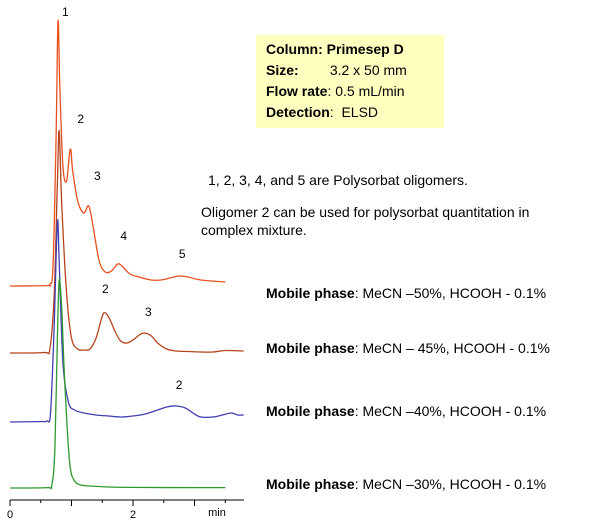 This screenshot has width=605, height=528. Describe the element at coordinates (65, 12) in the screenshot. I see `peak-label: 1` at that location.